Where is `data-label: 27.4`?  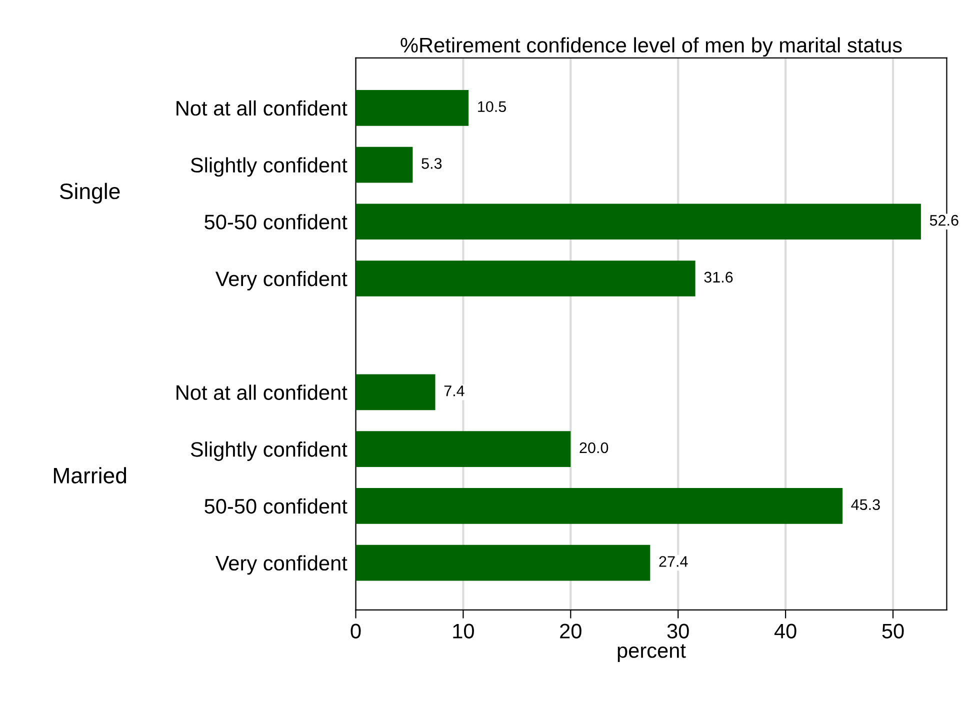 data-label: 27.4 is located at coordinates (673, 561).